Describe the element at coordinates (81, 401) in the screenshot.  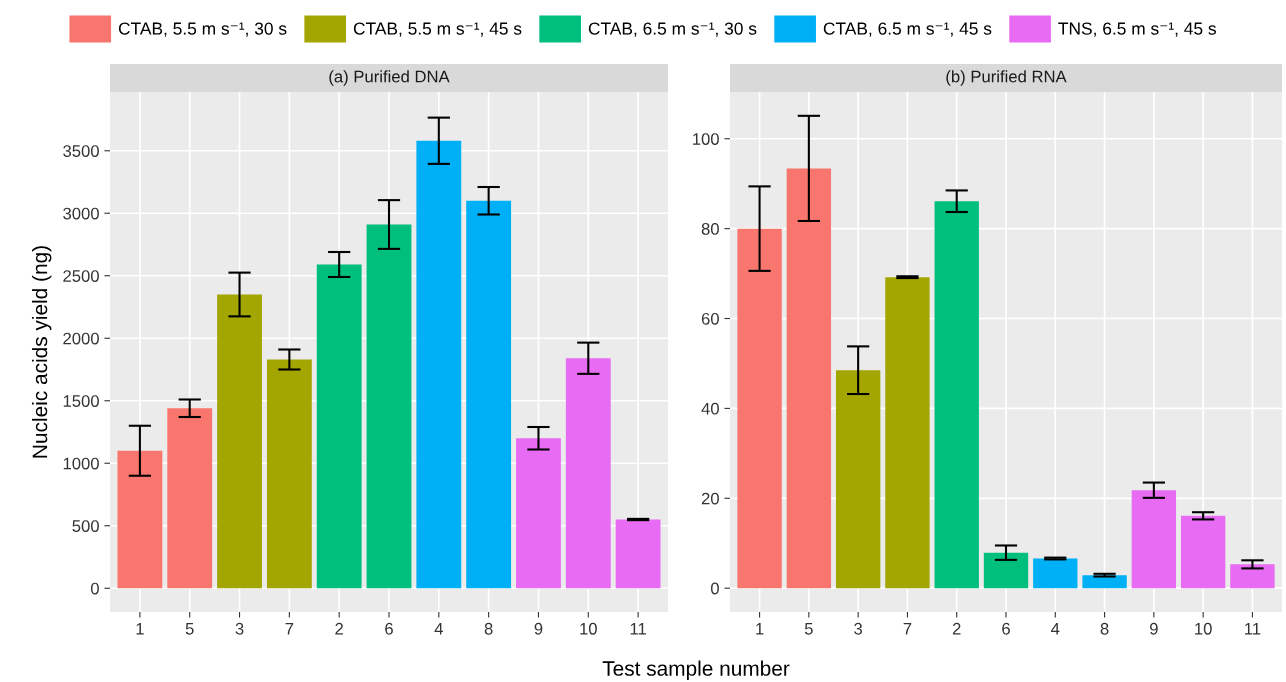
I see `y-tick-label: 1500` at that location.